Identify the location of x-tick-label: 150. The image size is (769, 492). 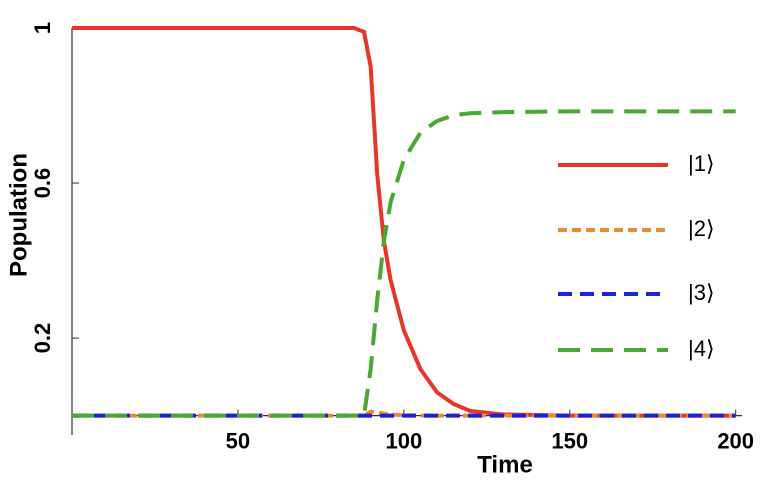
(569, 440).